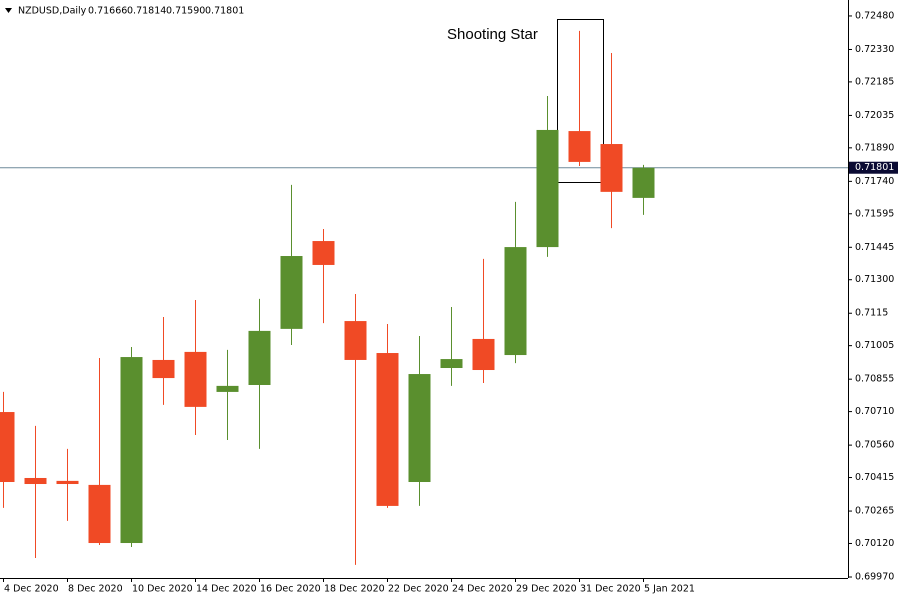  I want to click on y-tick-label: 0.7115, so click(871, 313).